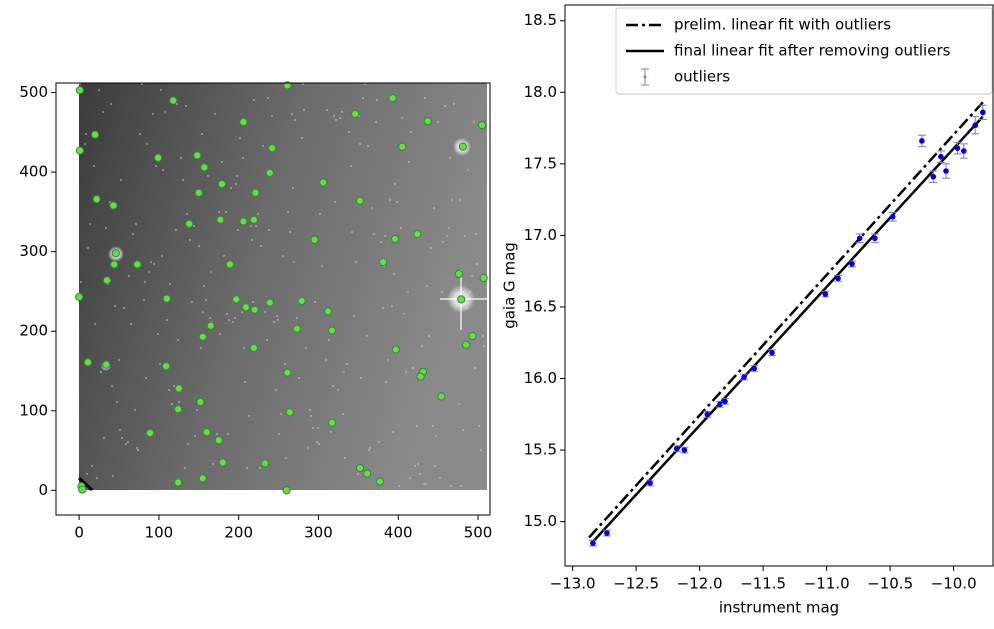 Image resolution: width=994 pixels, height=629 pixels. Describe the element at coordinates (85, 484) in the screenshot. I see `edge-artifact` at that location.